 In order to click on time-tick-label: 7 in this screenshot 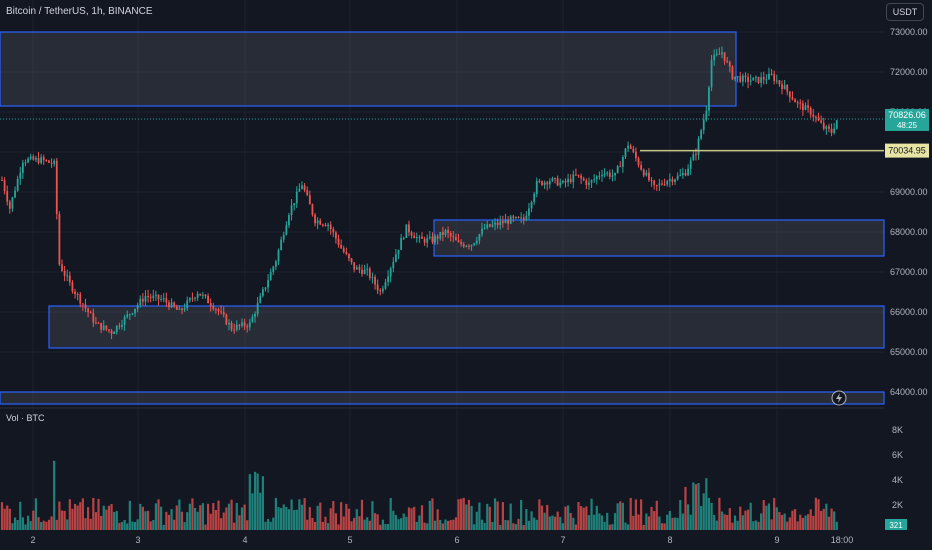, I will do `click(562, 540)`.